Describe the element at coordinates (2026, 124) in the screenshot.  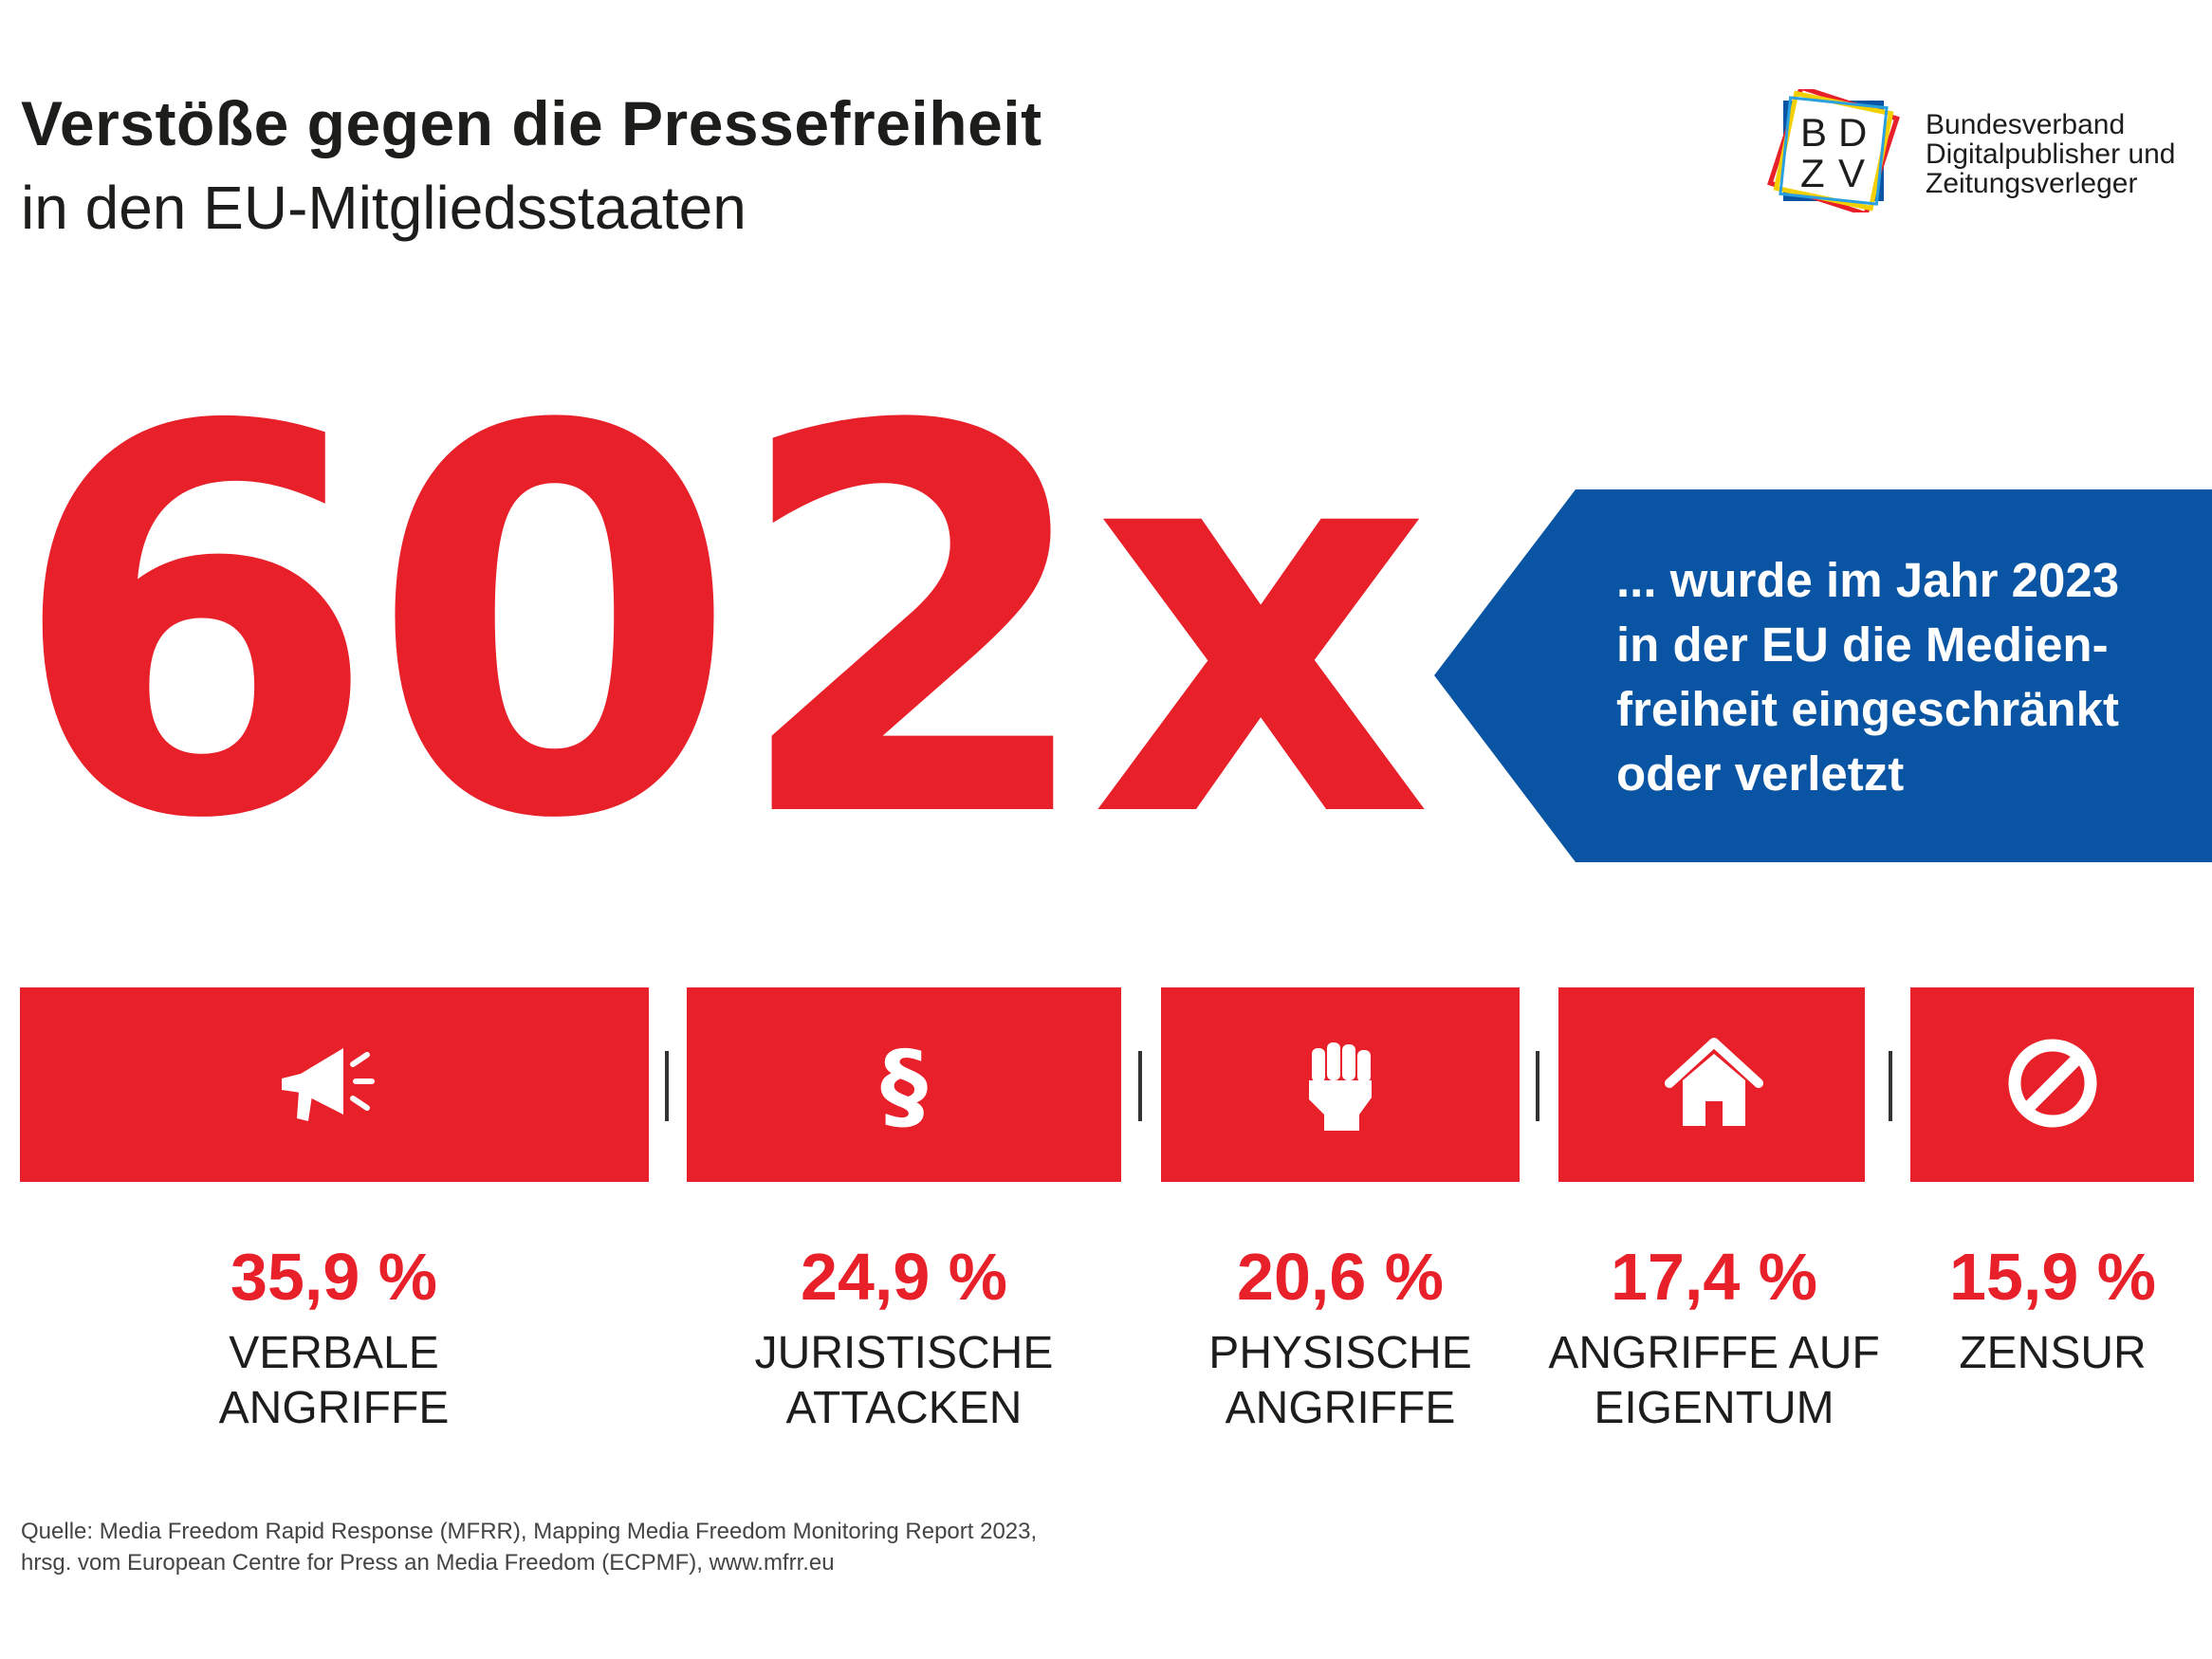
I see `org-line: Bundesverband` at that location.